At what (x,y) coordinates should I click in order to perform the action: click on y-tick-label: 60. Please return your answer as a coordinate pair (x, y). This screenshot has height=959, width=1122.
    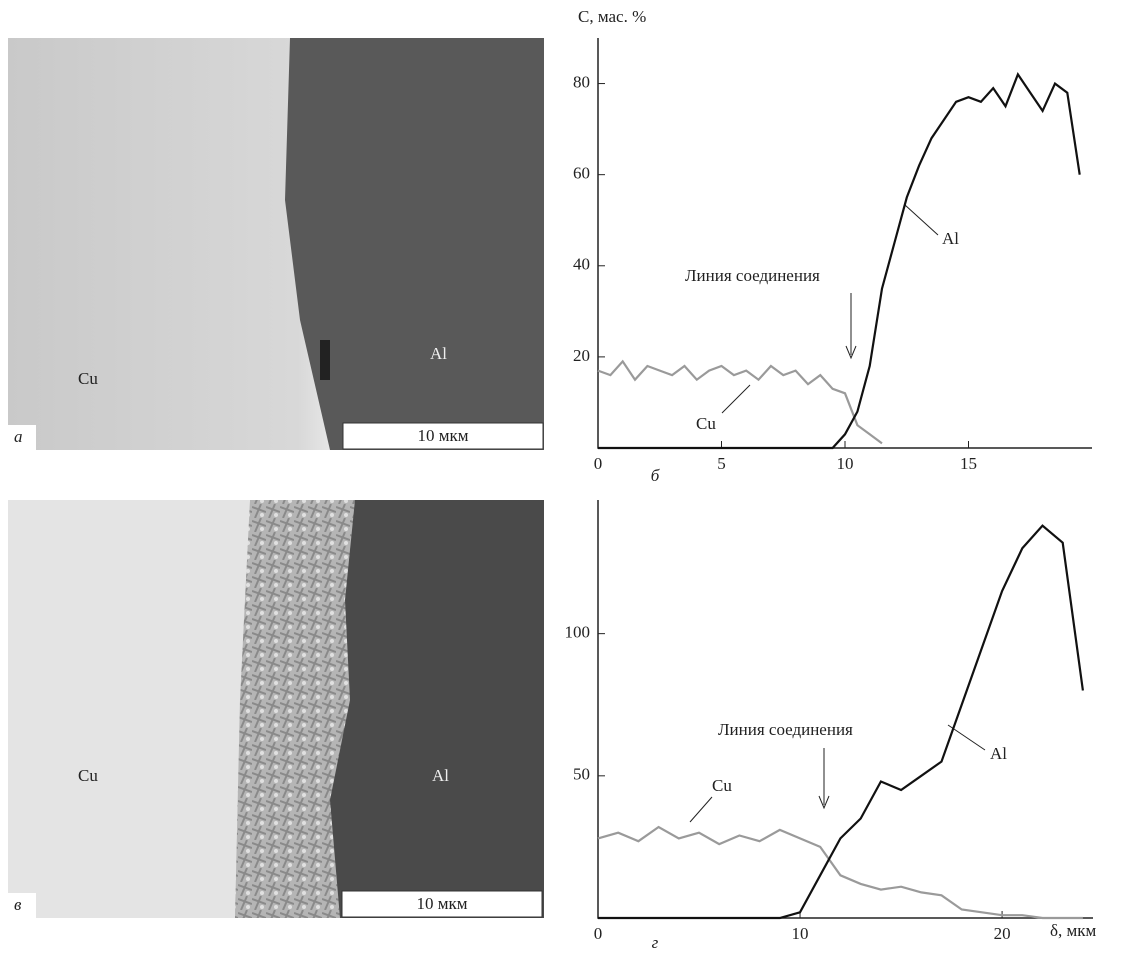
    Looking at the image, I should click on (581, 173).